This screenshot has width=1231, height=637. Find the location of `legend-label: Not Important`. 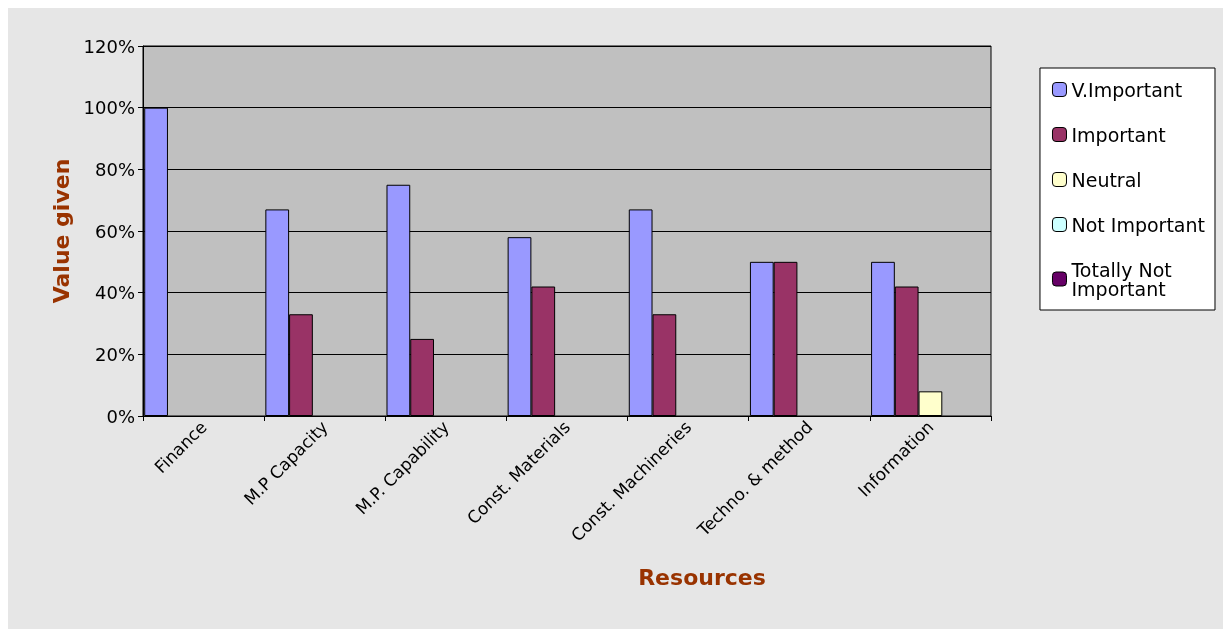

legend-label: Not Important is located at coordinates (1138, 224).